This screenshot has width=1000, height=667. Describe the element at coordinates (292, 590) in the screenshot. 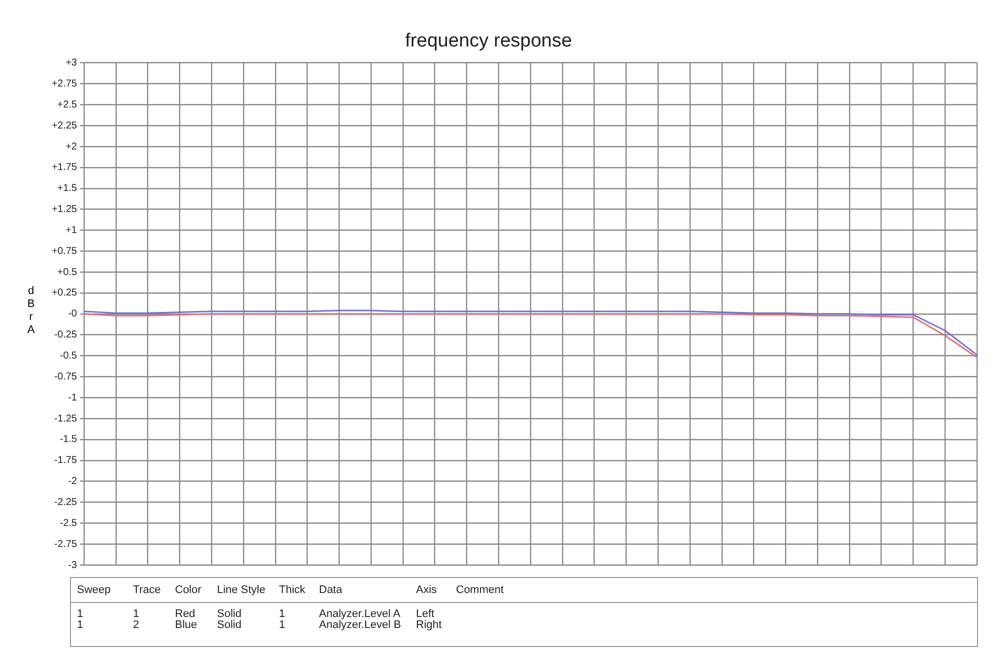

I see `text: Thick` at that location.